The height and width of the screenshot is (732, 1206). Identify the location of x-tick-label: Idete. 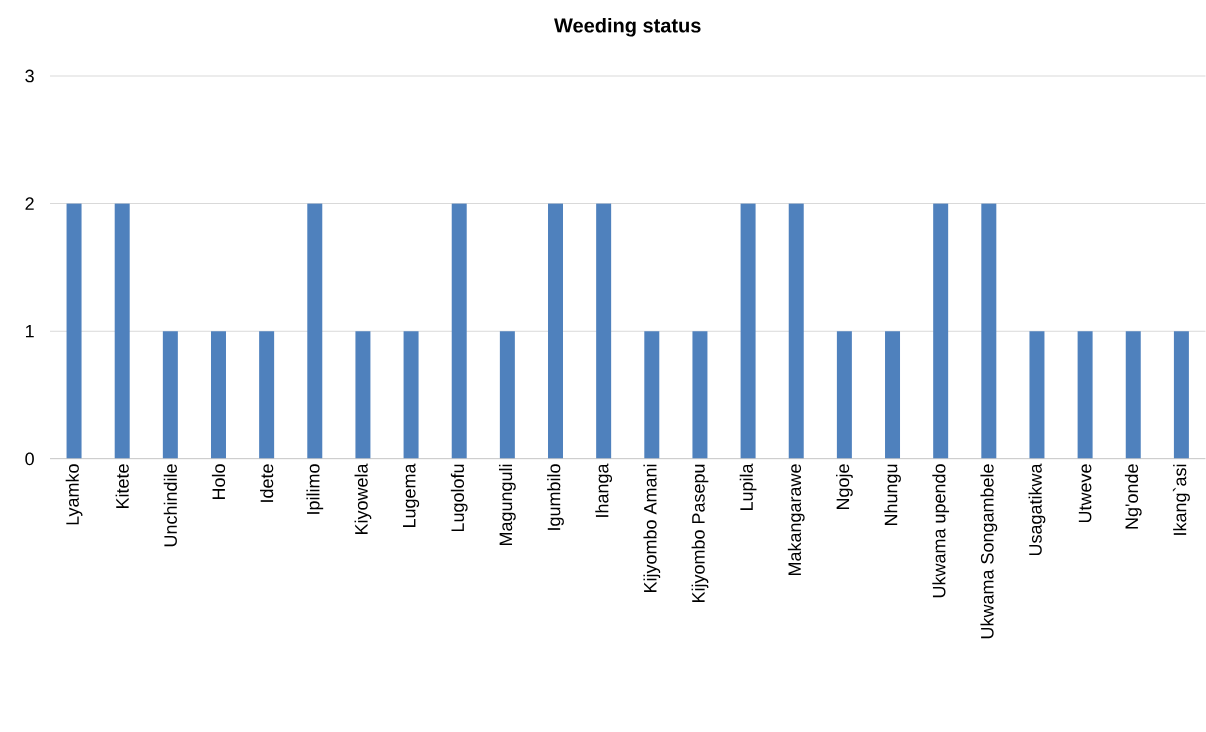
(267, 483).